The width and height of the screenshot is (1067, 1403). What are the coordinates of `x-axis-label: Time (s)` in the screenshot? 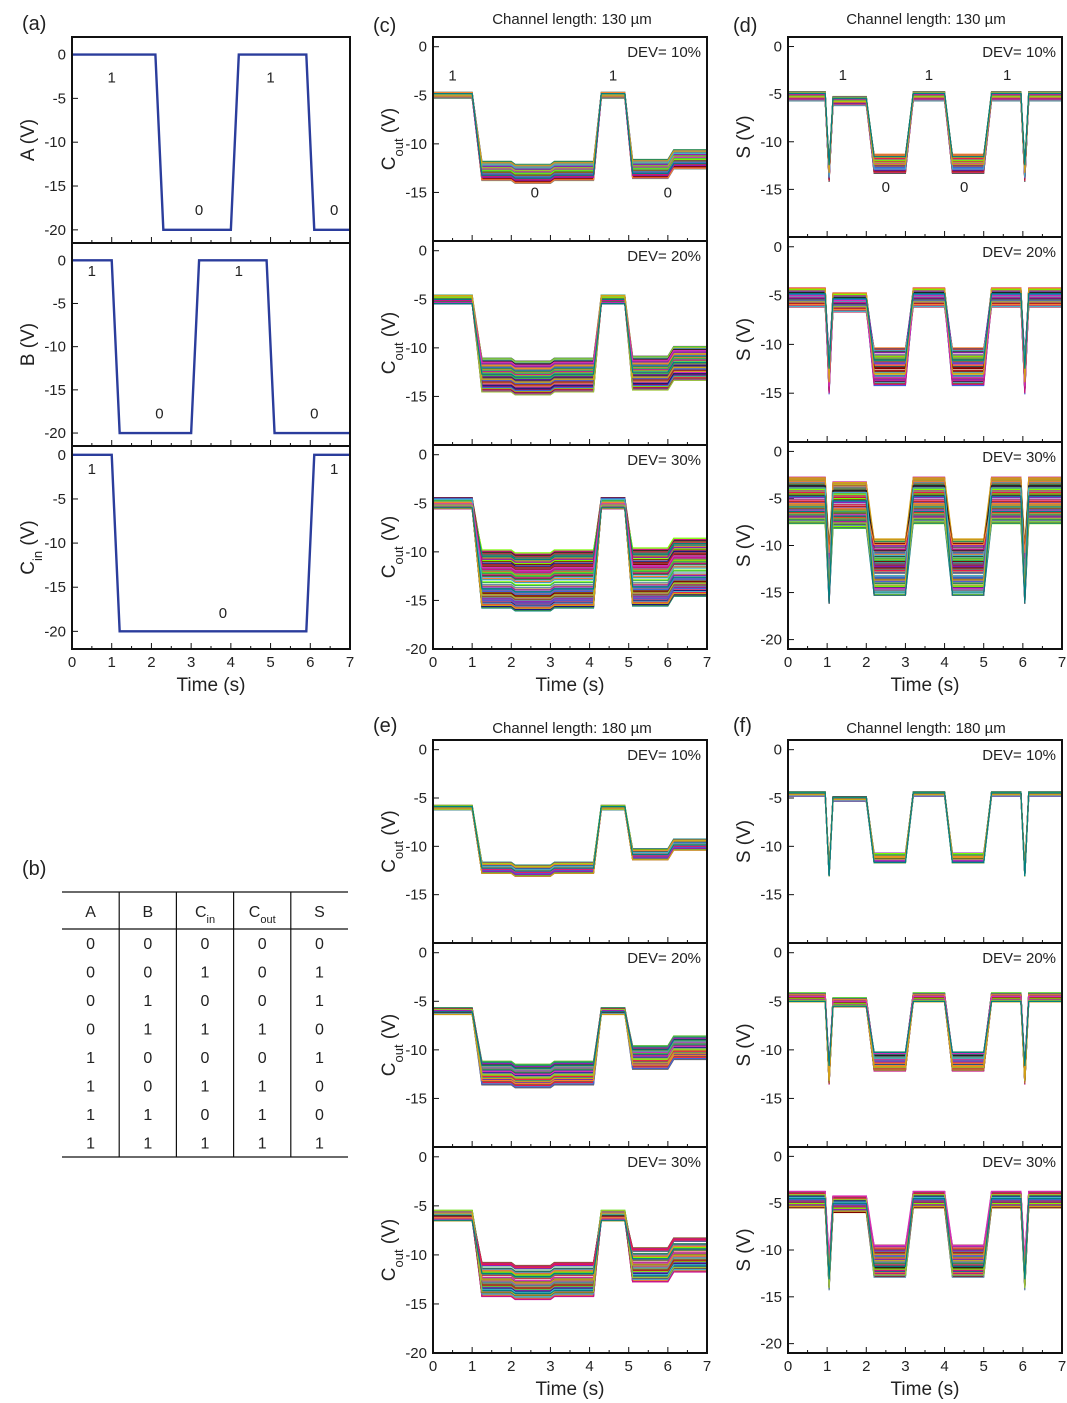 It's located at (570, 685).